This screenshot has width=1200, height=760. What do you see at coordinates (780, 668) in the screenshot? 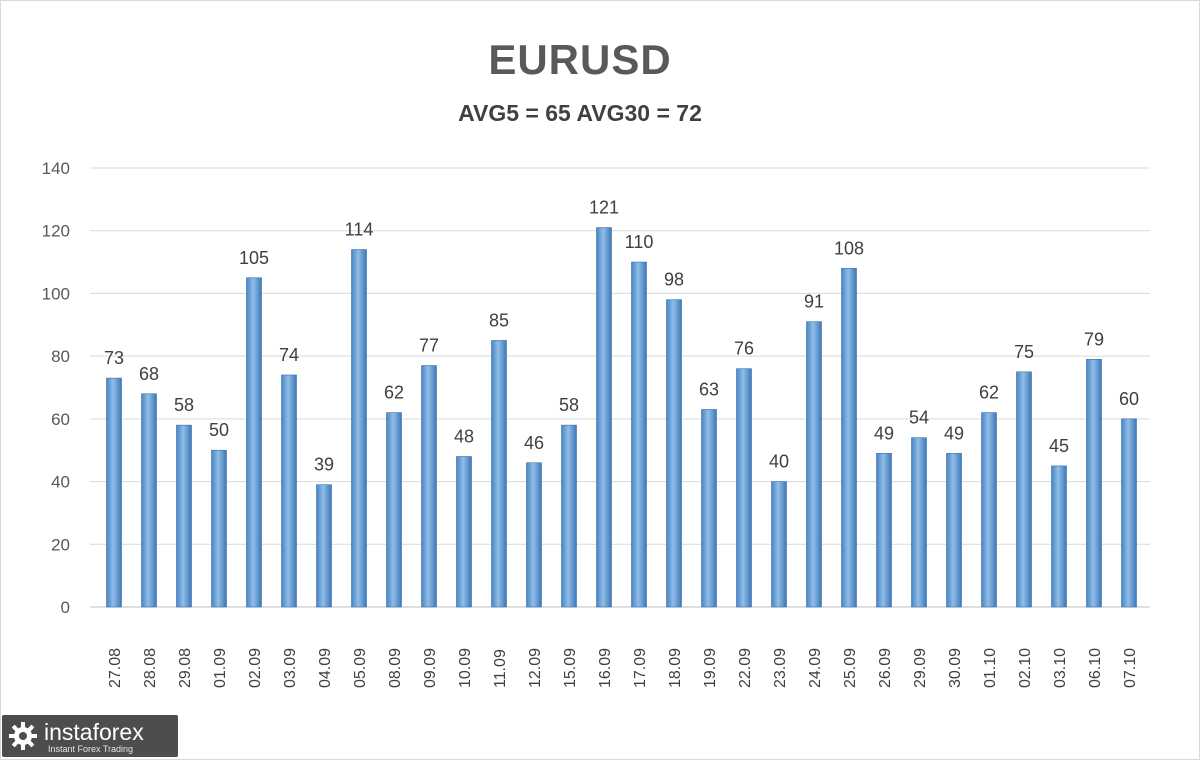
I see `x-tick-label: 23.09` at bounding box center [780, 668].